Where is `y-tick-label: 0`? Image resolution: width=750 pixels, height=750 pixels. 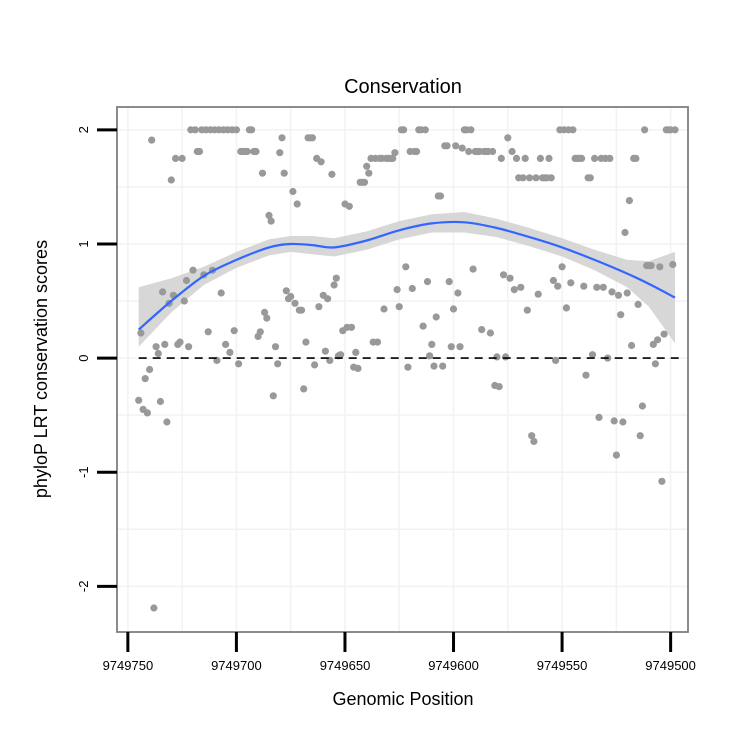
y-tick-label: 0 is located at coordinates (83, 357).